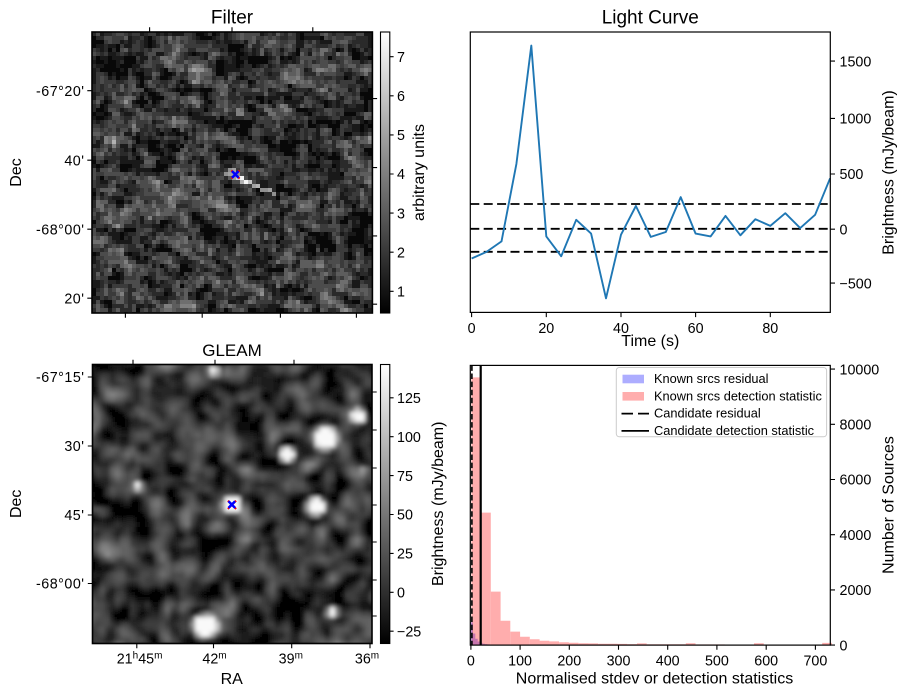  I want to click on svg-text: 20', so click(74, 299).